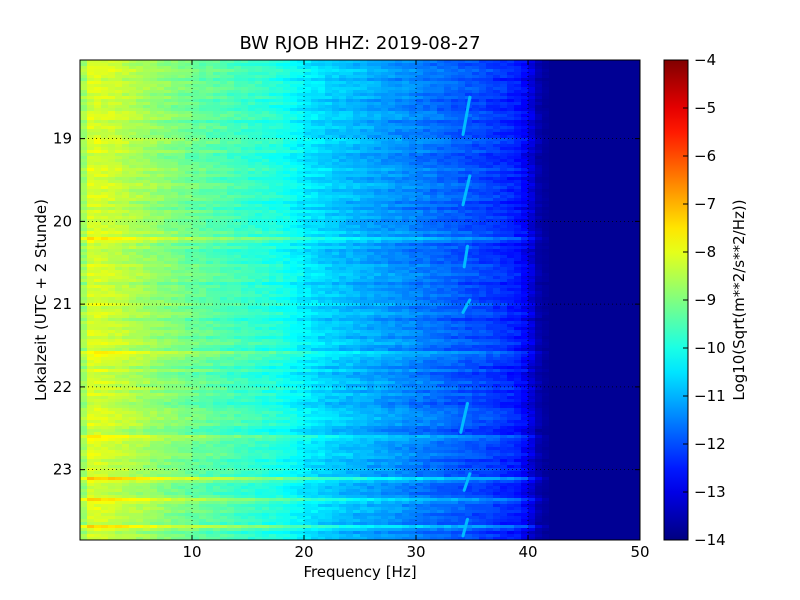 The width and height of the screenshot is (800, 600). What do you see at coordinates (62, 470) in the screenshot?
I see `y-tick-label: 23` at bounding box center [62, 470].